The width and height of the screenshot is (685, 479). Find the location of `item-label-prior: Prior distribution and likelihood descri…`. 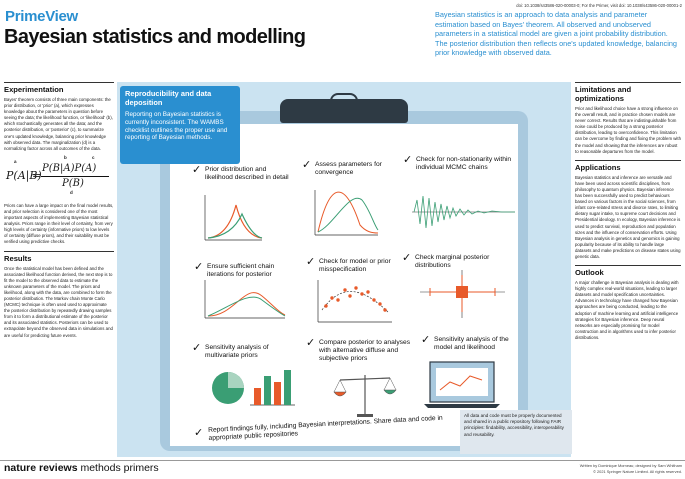

item-label-prior: Prior distribution and likelihood descri… is located at coordinates (247, 173).